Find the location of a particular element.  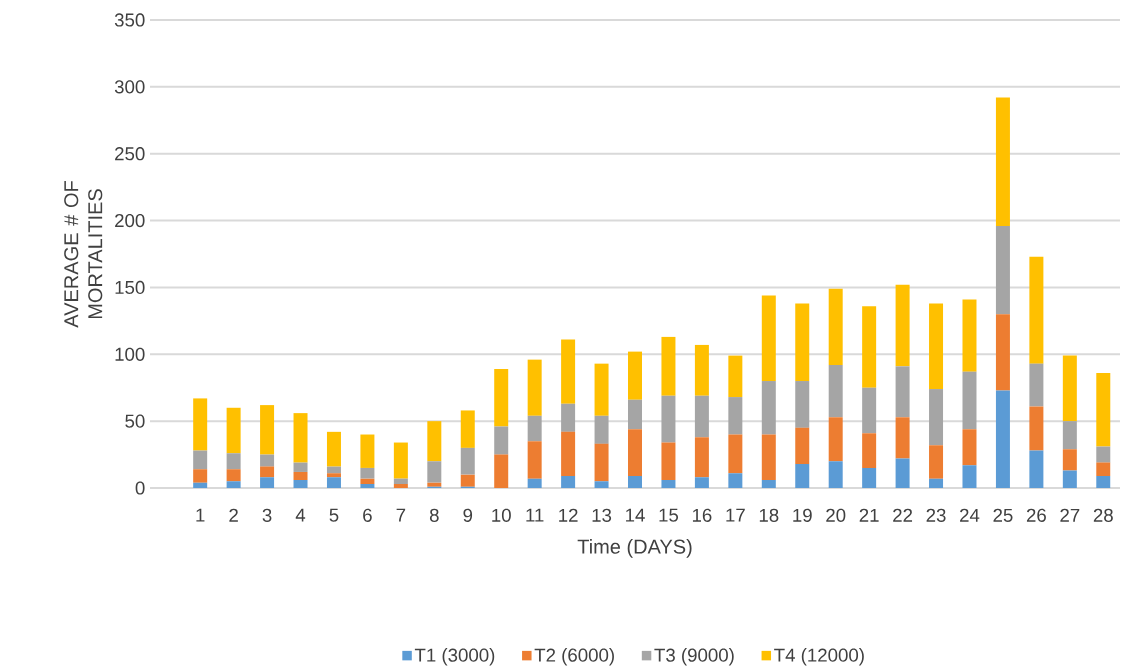

x-tick-label: 7 is located at coordinates (401, 515).